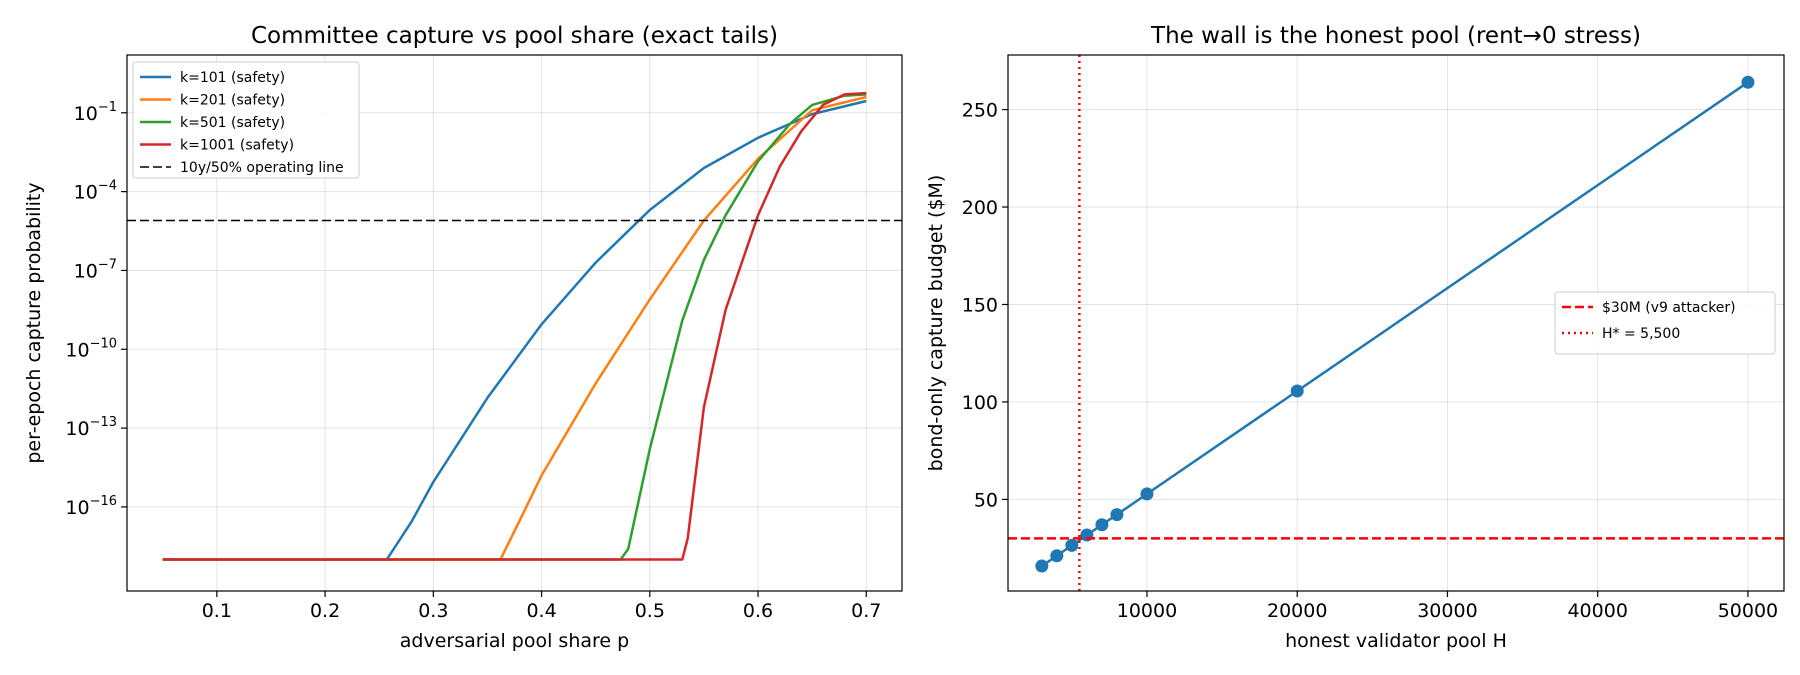  What do you see at coordinates (34, 322) in the screenshot?
I see `y-axis-label: per-epoch capture probability` at bounding box center [34, 322].